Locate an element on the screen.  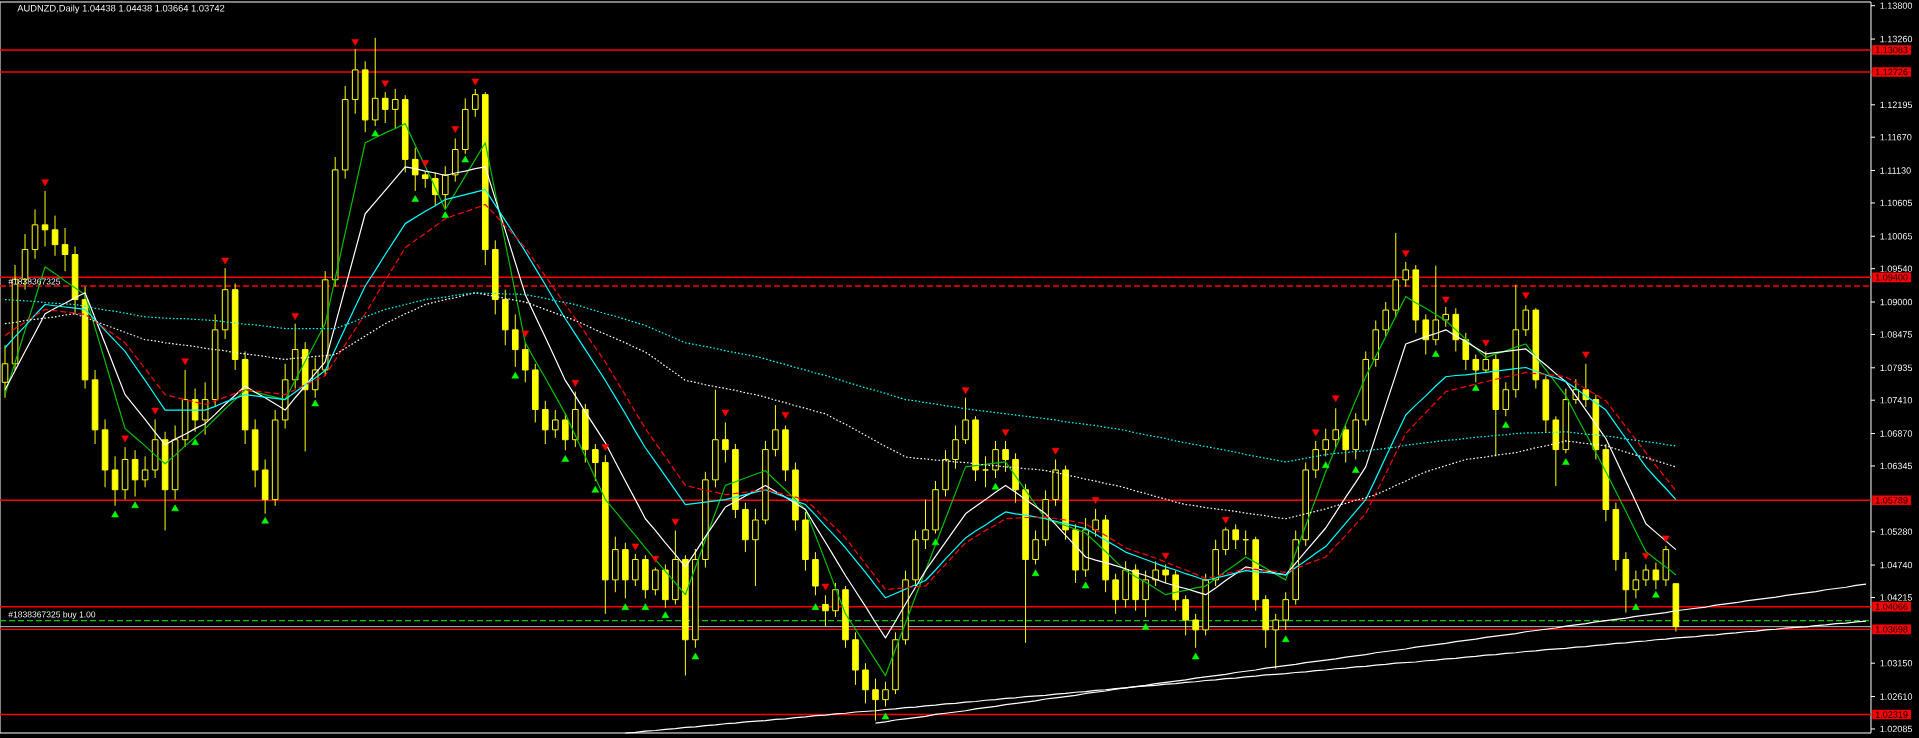
y-tick-label: 1.11670 is located at coordinates (1896, 137).